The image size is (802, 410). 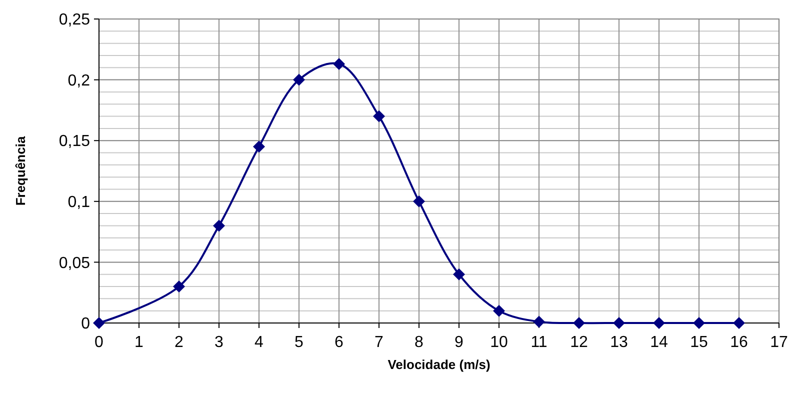 What do you see at coordinates (79, 202) in the screenshot?
I see `y-tick-label: 0,1` at bounding box center [79, 202].